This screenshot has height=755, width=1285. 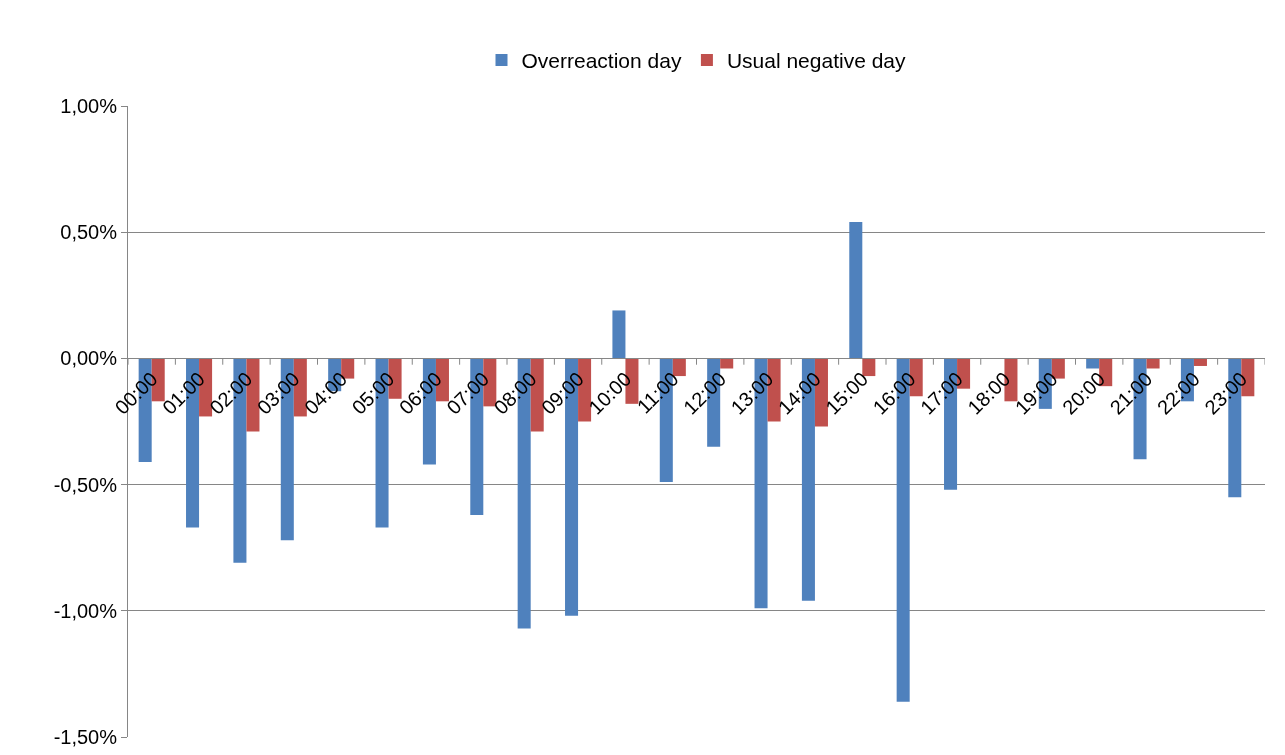 I want to click on legend-label: Usual negative day, so click(x=816, y=61).